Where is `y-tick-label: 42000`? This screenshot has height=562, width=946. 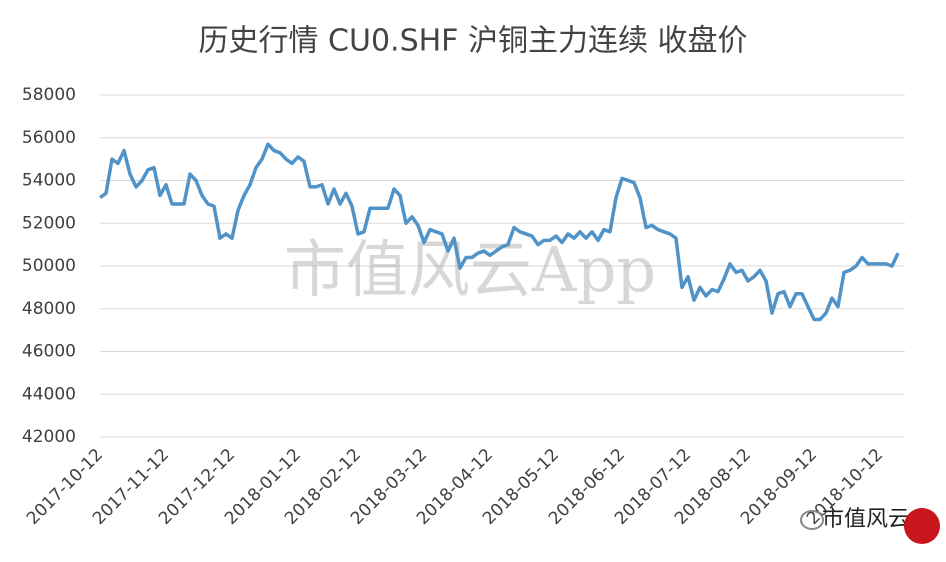 y-tick-label: 42000 is located at coordinates (49, 437).